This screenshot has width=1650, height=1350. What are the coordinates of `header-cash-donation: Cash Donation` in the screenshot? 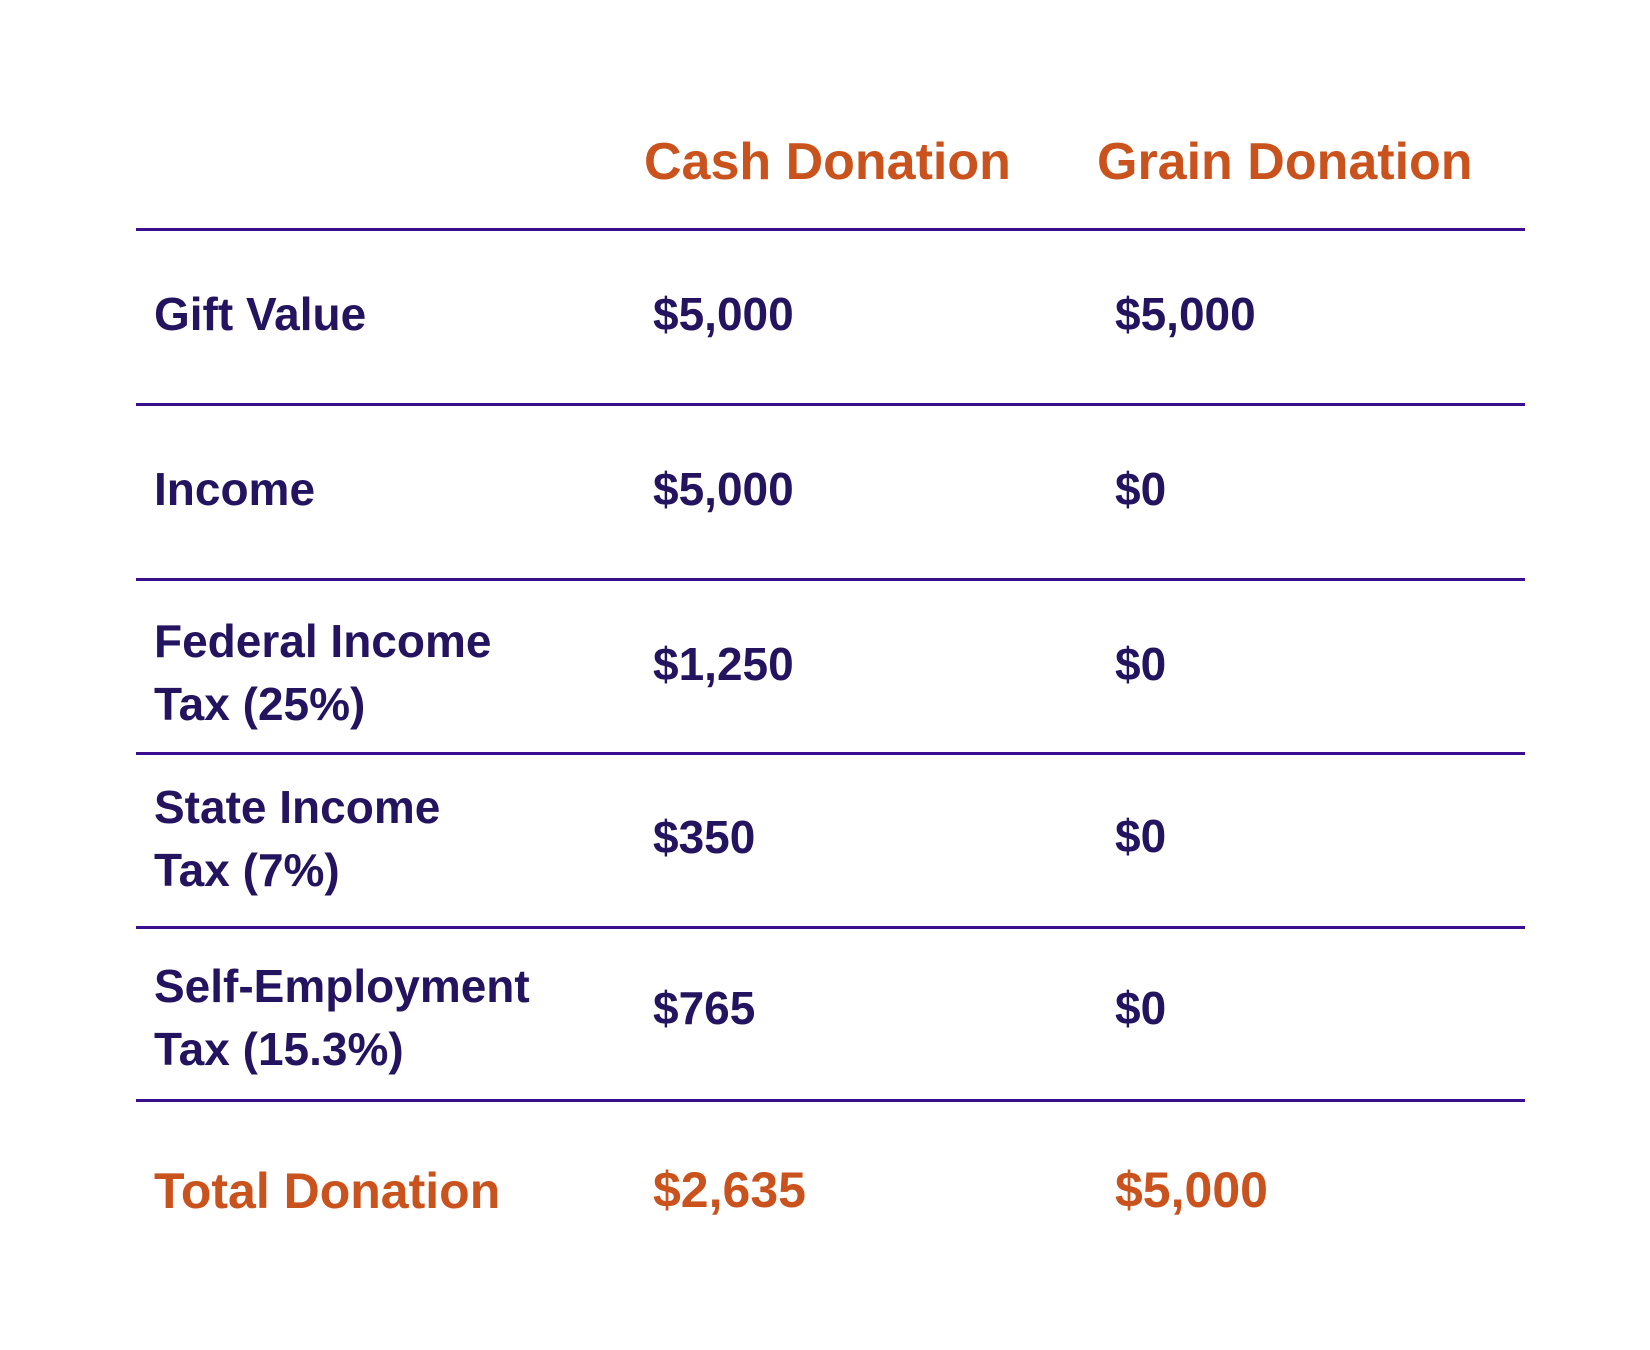 It's located at (827, 162).